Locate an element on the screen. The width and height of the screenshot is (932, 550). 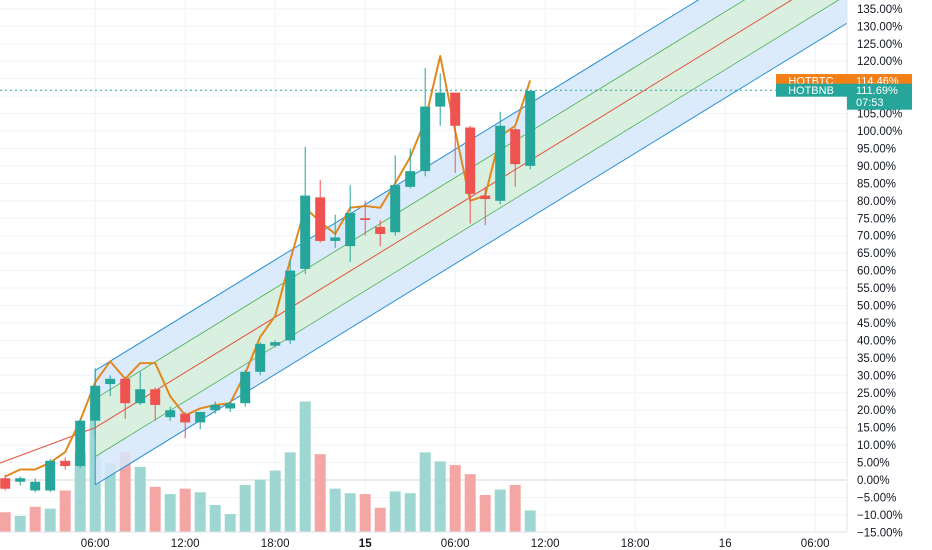
time-axis-panel is located at coordinates (423, 541).